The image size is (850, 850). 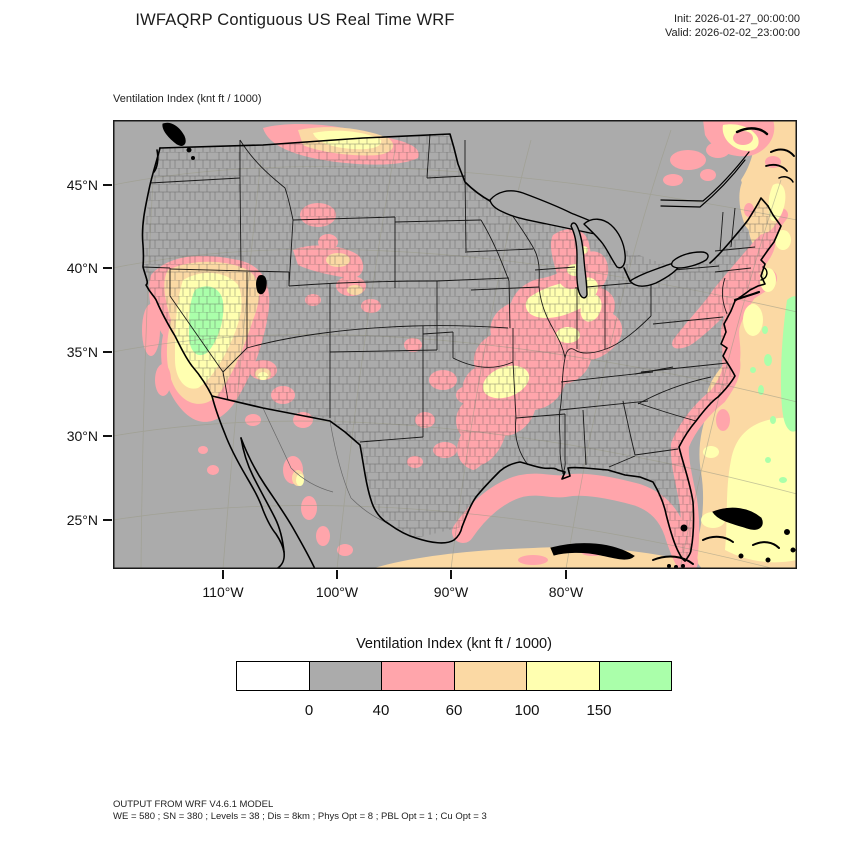 I want to click on great-salt-lake, so click(x=261, y=285).